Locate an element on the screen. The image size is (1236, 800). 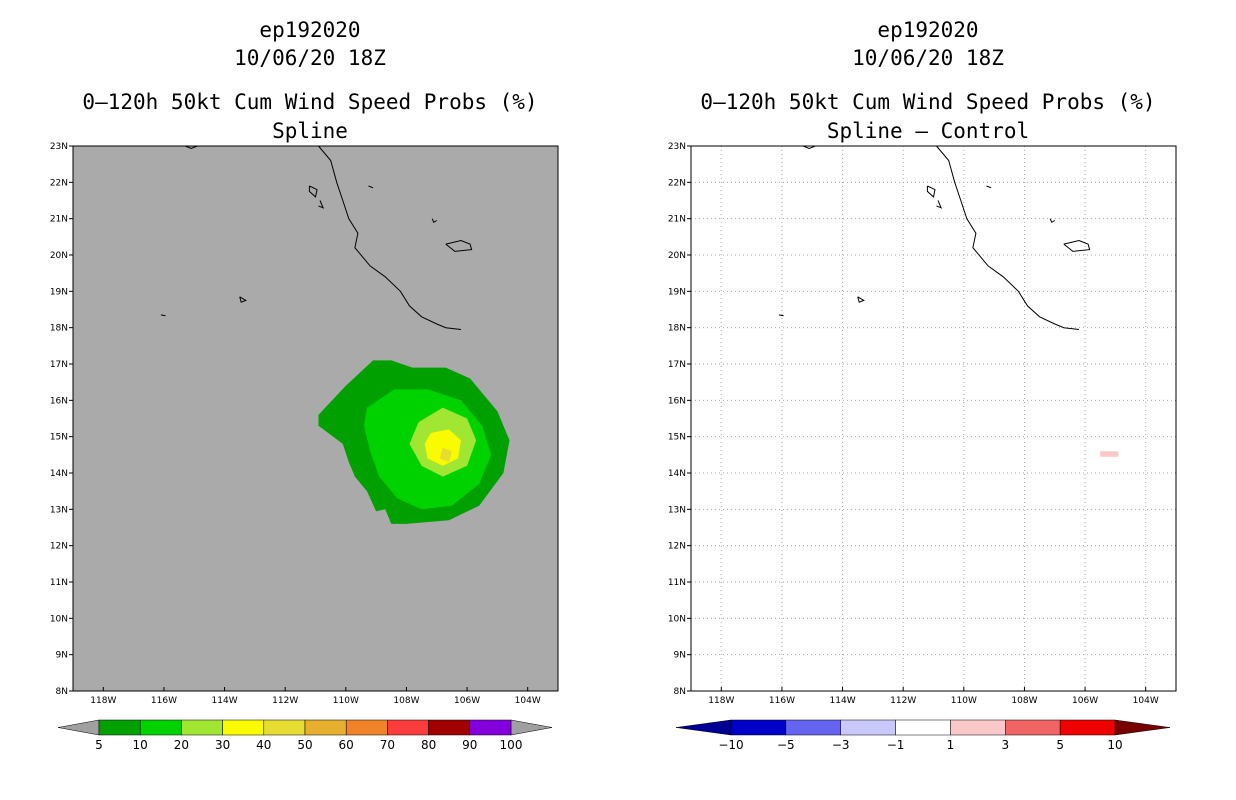
left-lat-label: 22N is located at coordinates (59, 183).